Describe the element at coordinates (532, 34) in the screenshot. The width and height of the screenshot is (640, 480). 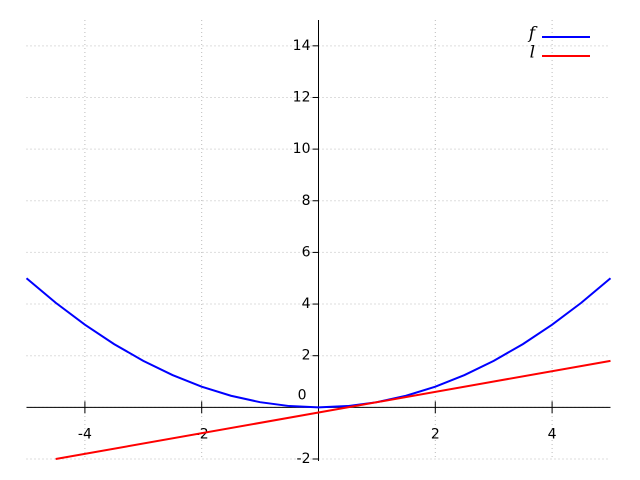
I see `legend-label: f` at that location.